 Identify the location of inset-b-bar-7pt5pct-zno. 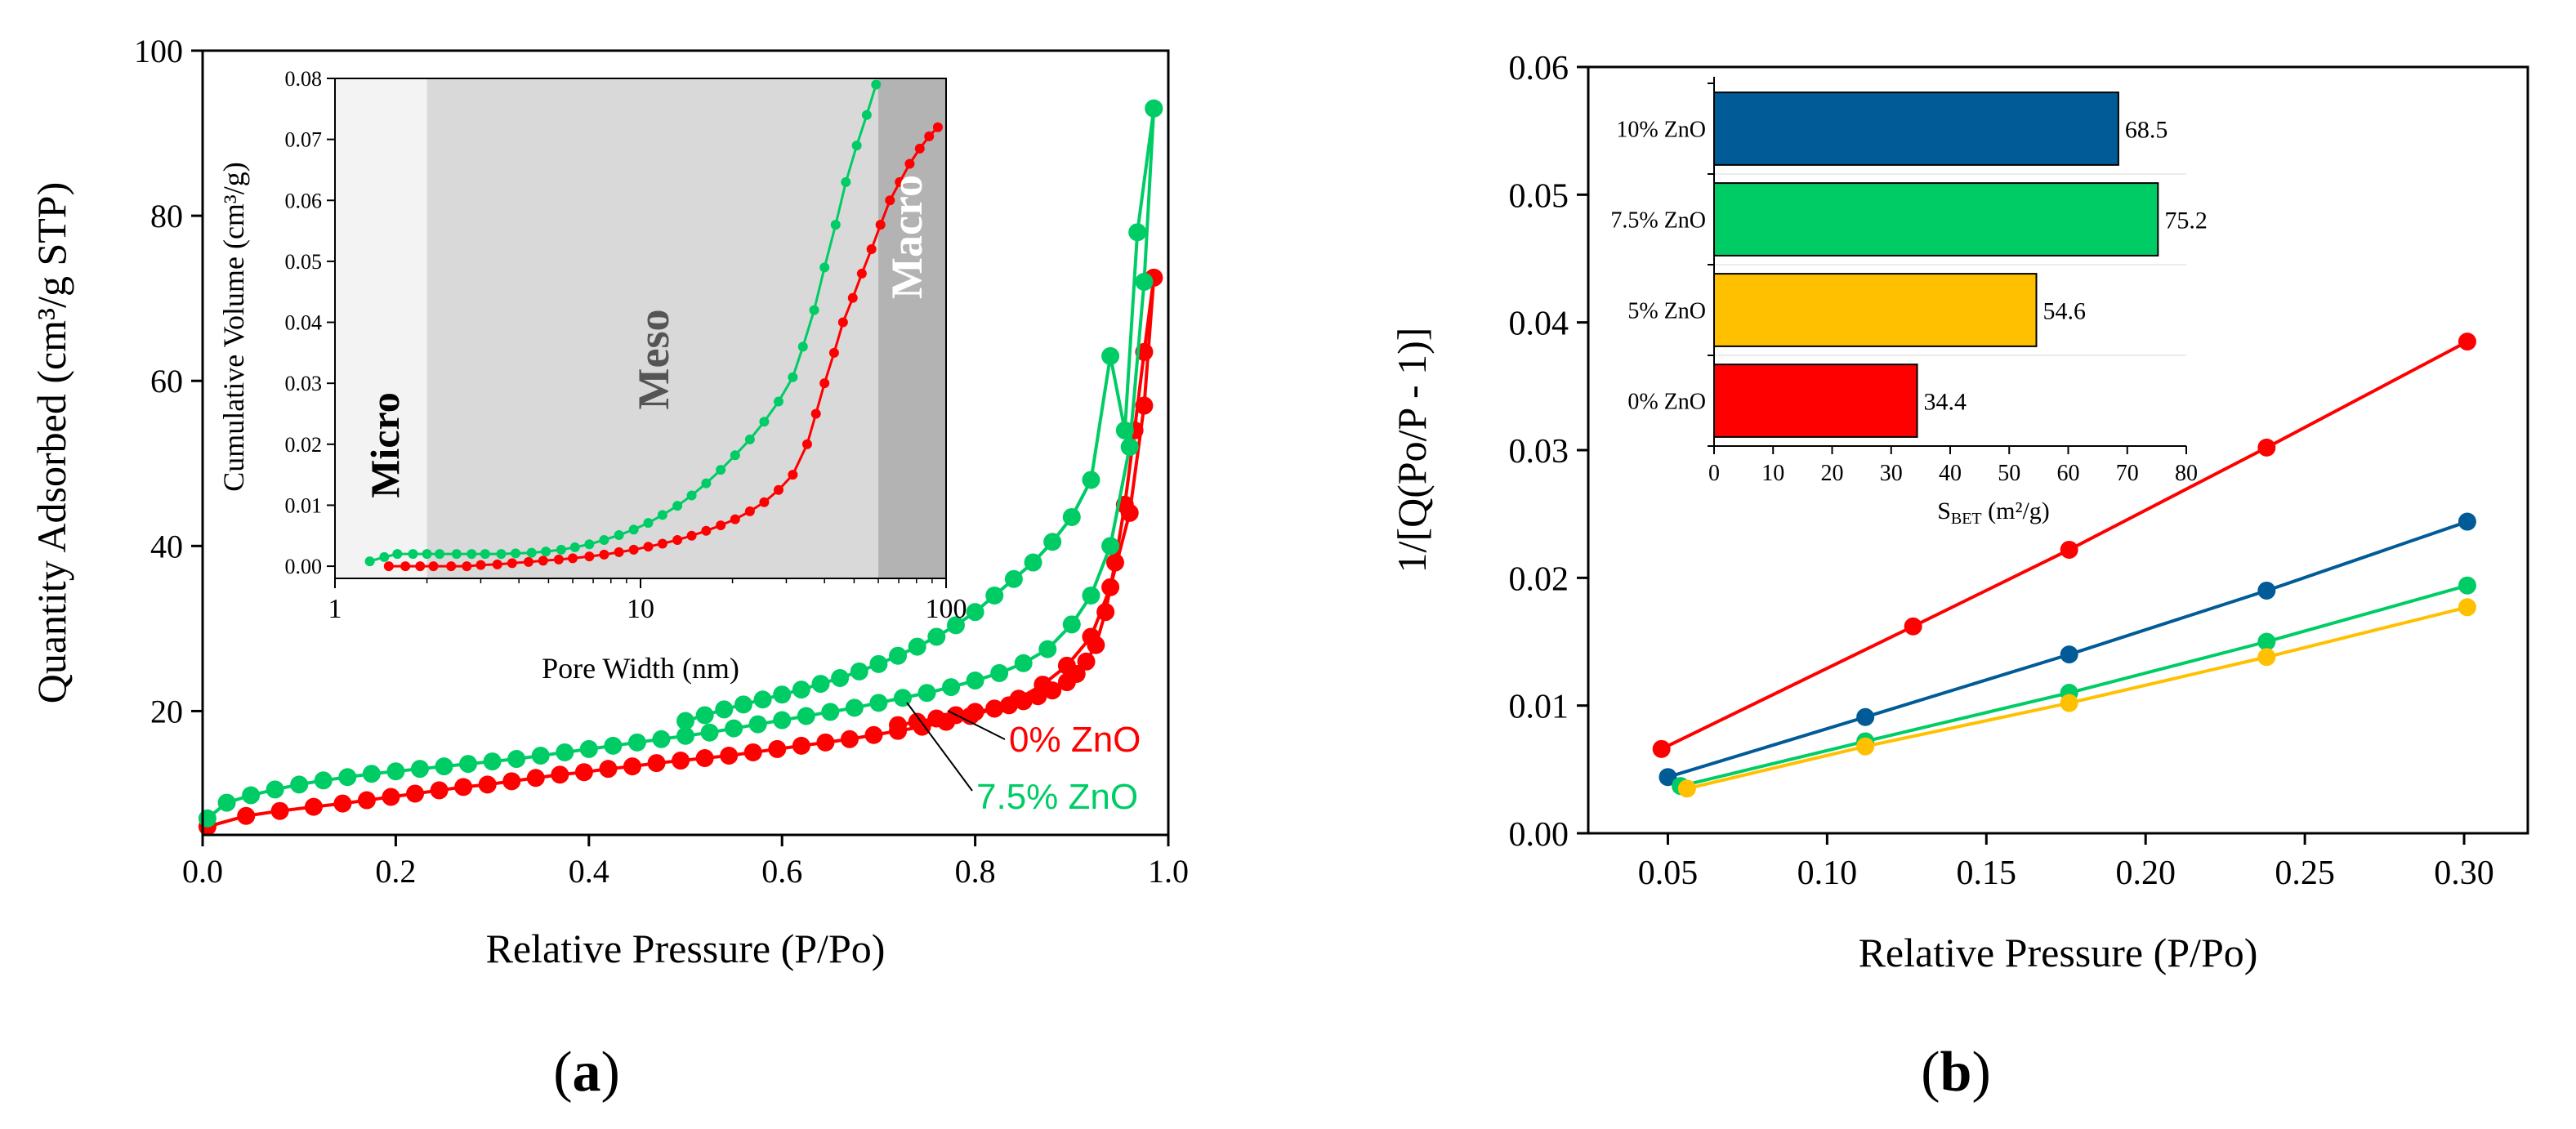
(1936, 220).